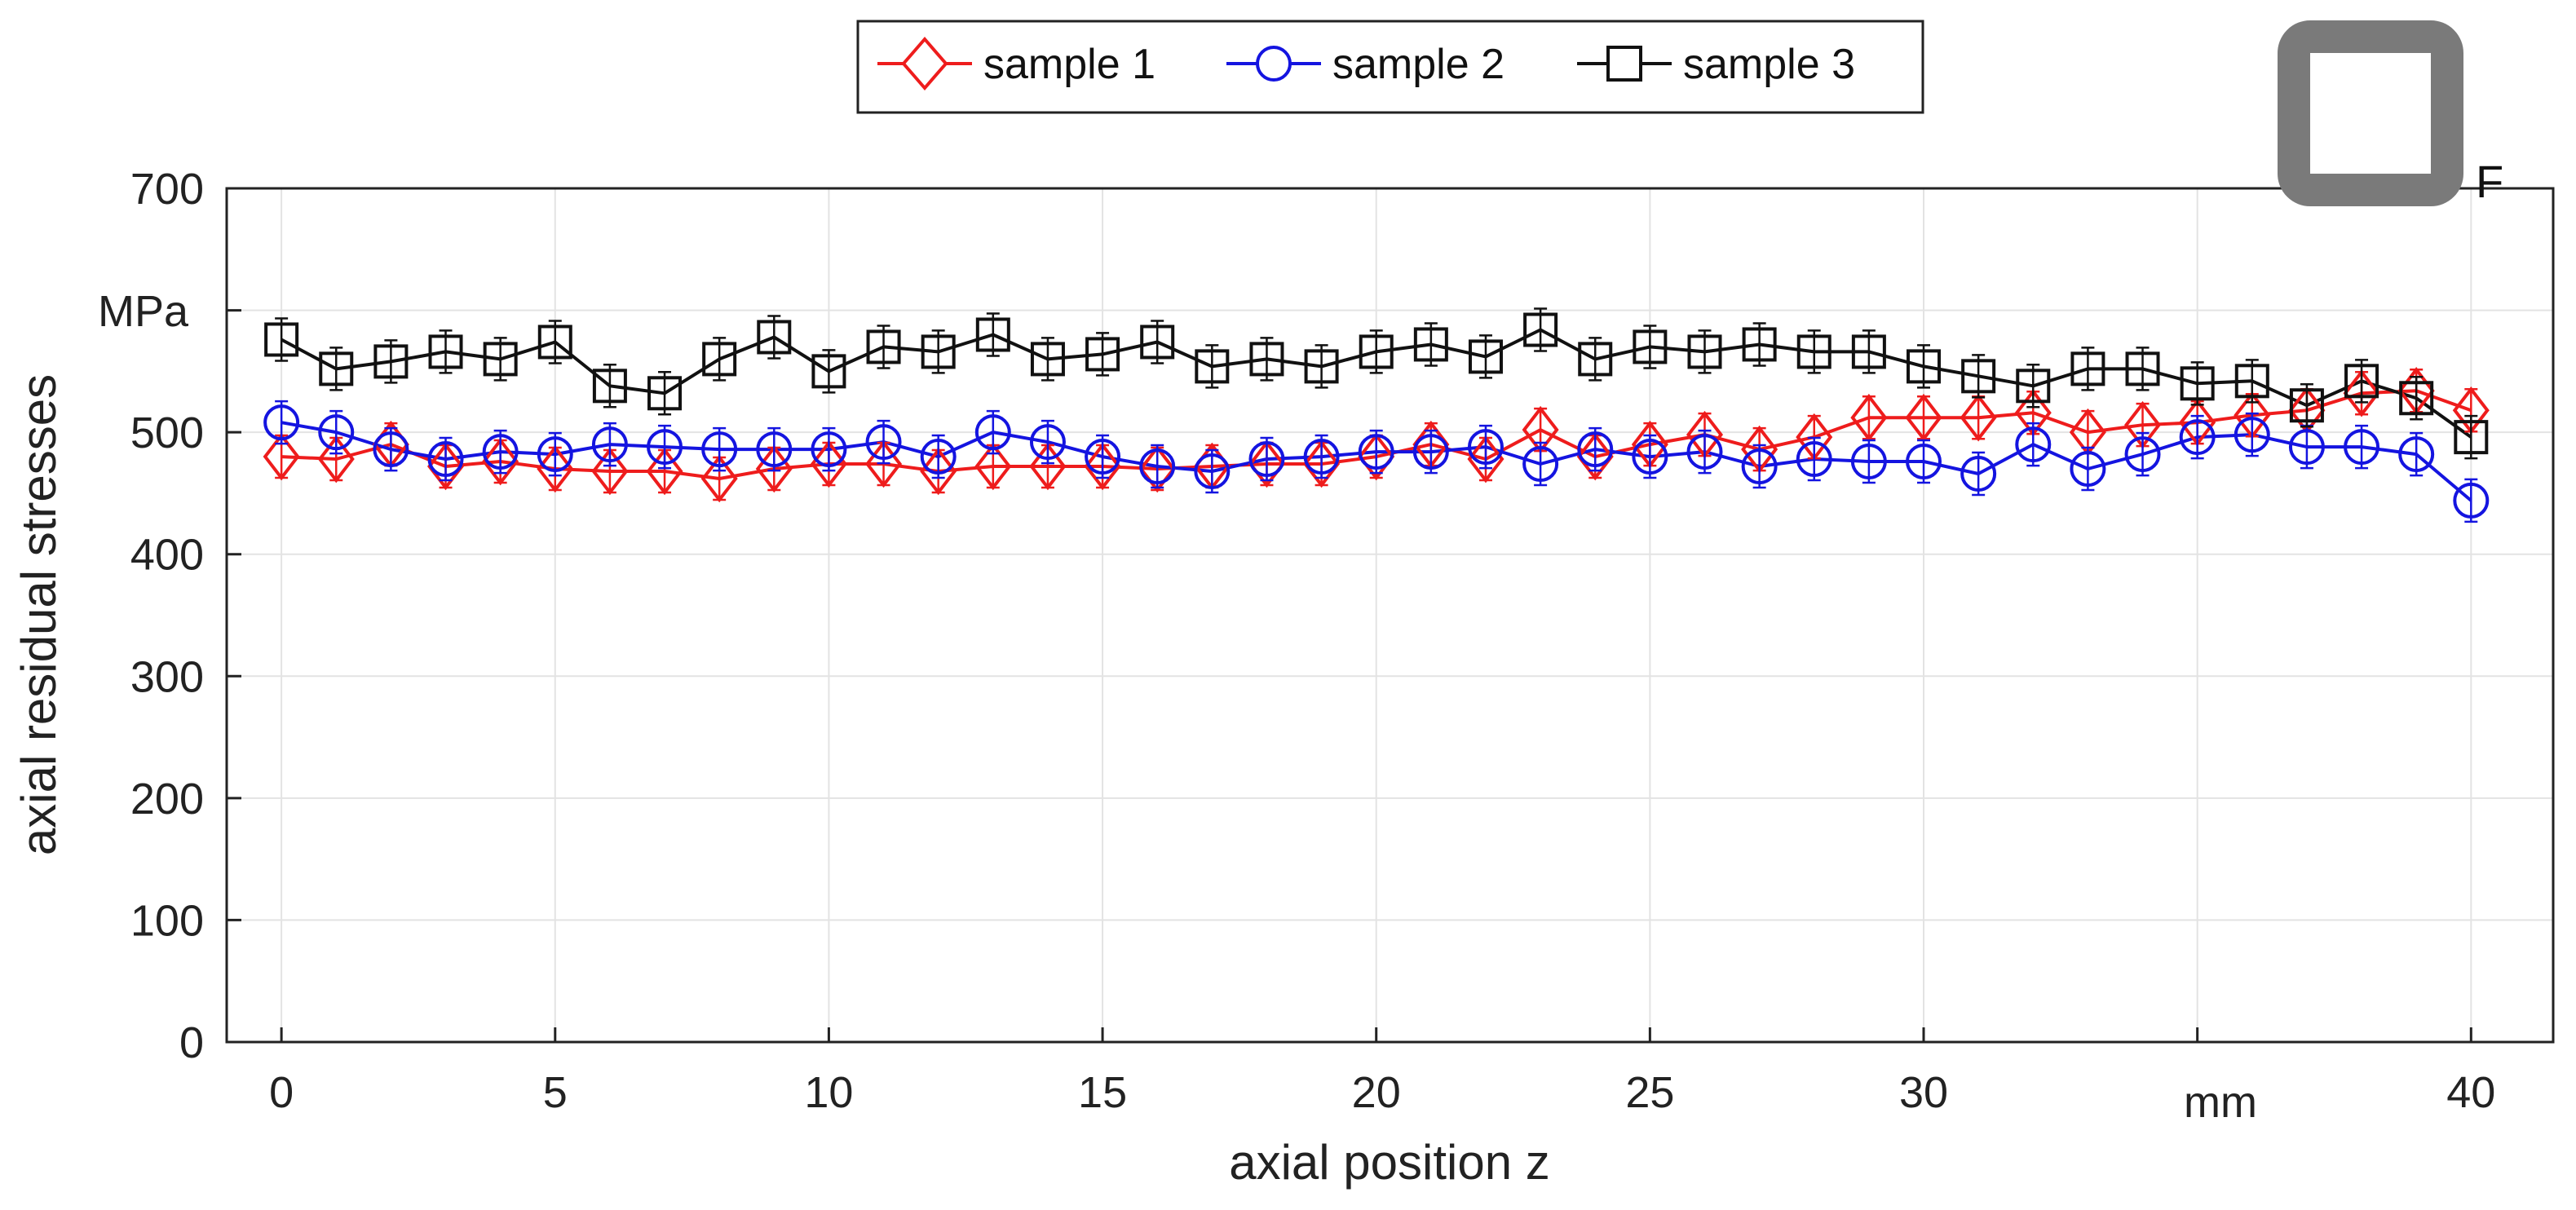 Image resolution: width=2576 pixels, height=1210 pixels. I want to click on x-tick-label: 25, so click(1649, 1092).